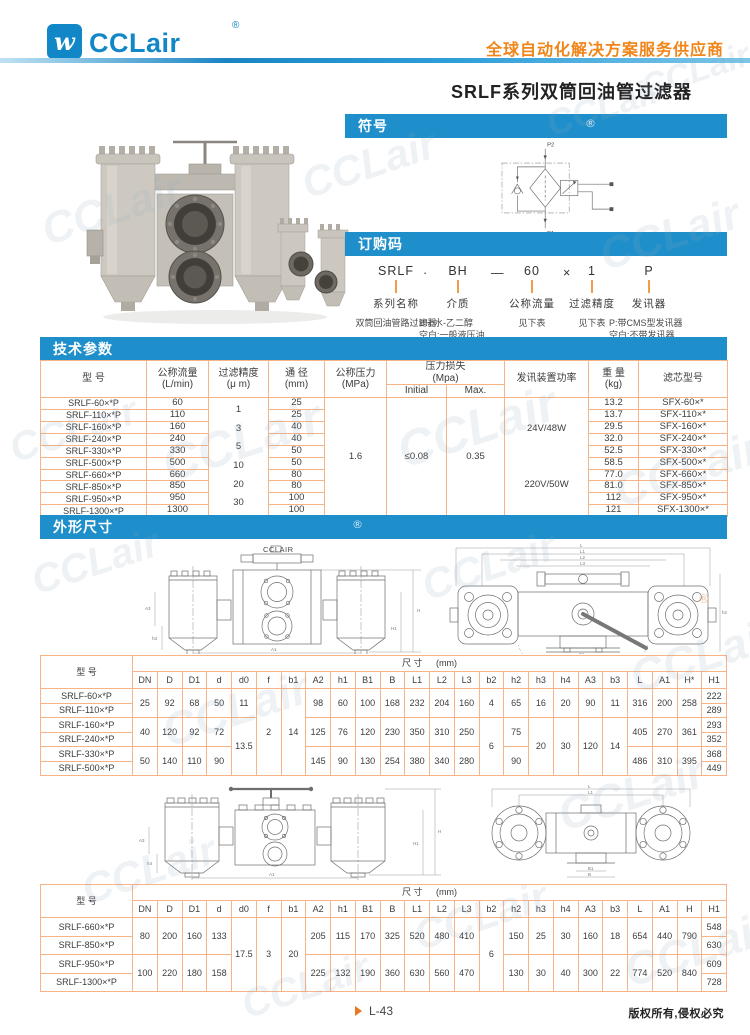 The width and height of the screenshot is (750, 1035). What do you see at coordinates (613, 475) in the screenshot?
I see `weight-cell: 77.0` at bounding box center [613, 475].